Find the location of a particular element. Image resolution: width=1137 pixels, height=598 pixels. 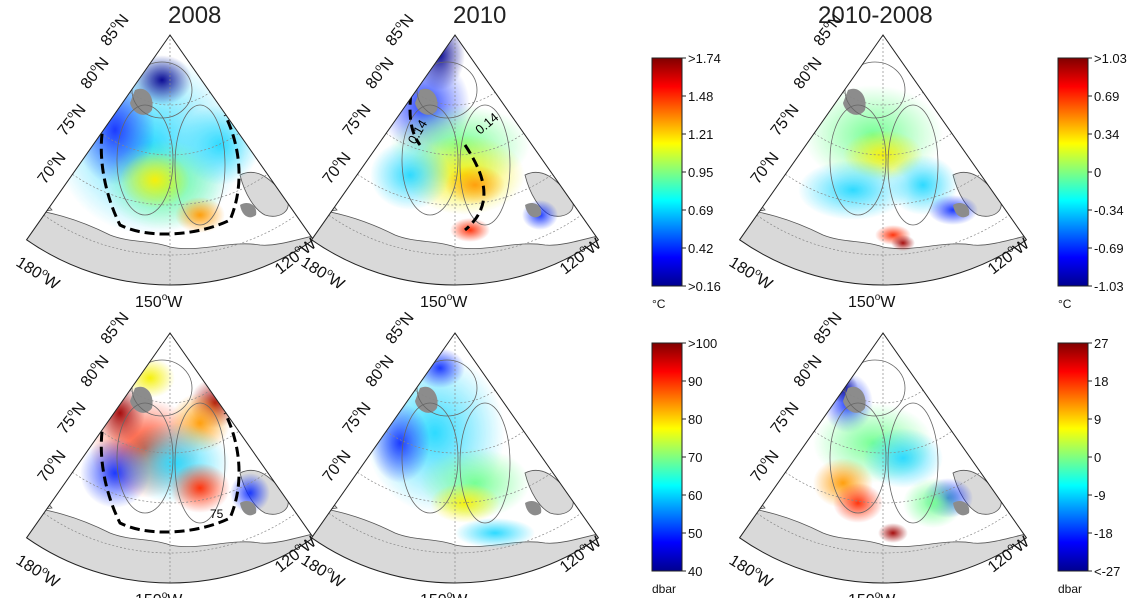

colorbar-3: 27 18 9 0 -9 -18 <-27 dbar is located at coordinates (1088, 466).